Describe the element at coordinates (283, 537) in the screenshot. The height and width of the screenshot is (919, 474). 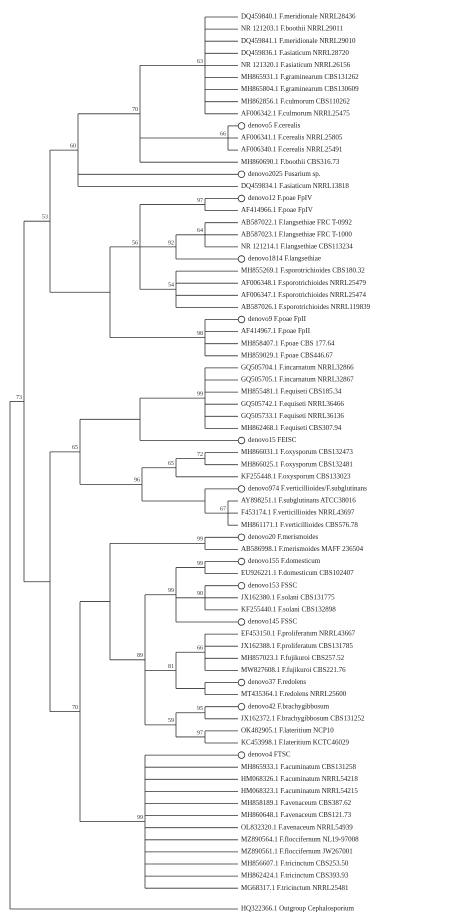
I see `leaf-label: denovo20 F.merismoides` at that location.